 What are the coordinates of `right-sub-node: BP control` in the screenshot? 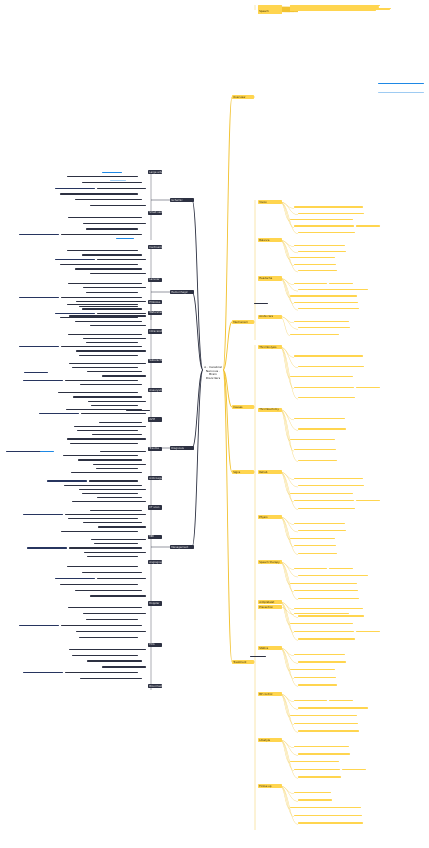 It's located at (270, 694).